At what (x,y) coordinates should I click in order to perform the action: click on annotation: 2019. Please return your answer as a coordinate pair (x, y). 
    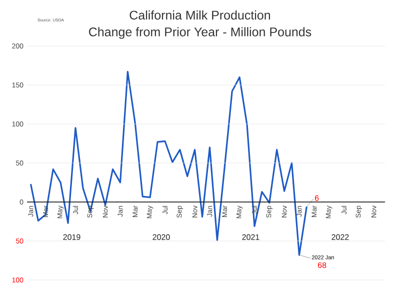
    Looking at the image, I should click on (71, 237).